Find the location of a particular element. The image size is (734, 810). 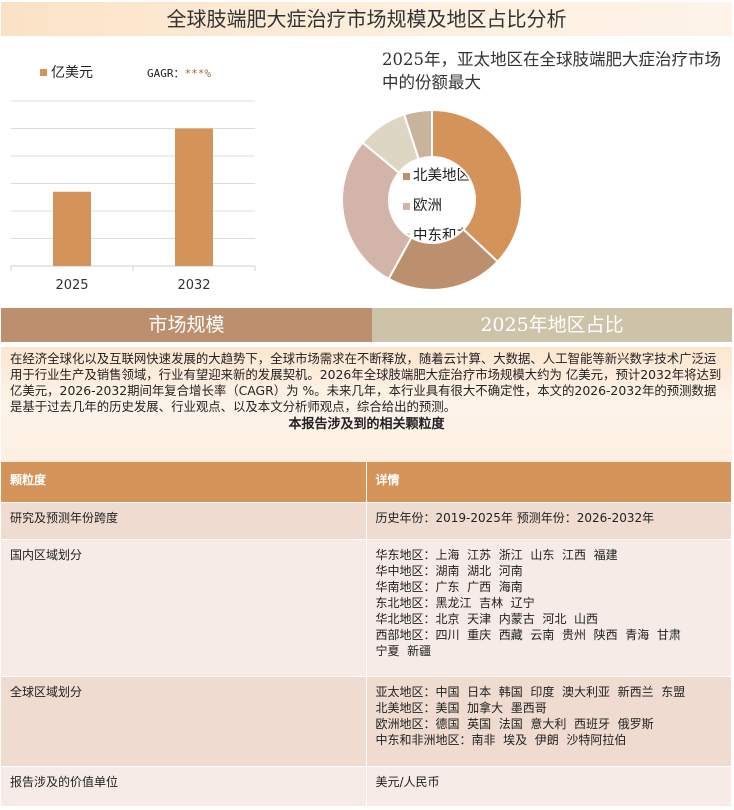

legend-label: 欧洲 is located at coordinates (427, 206).